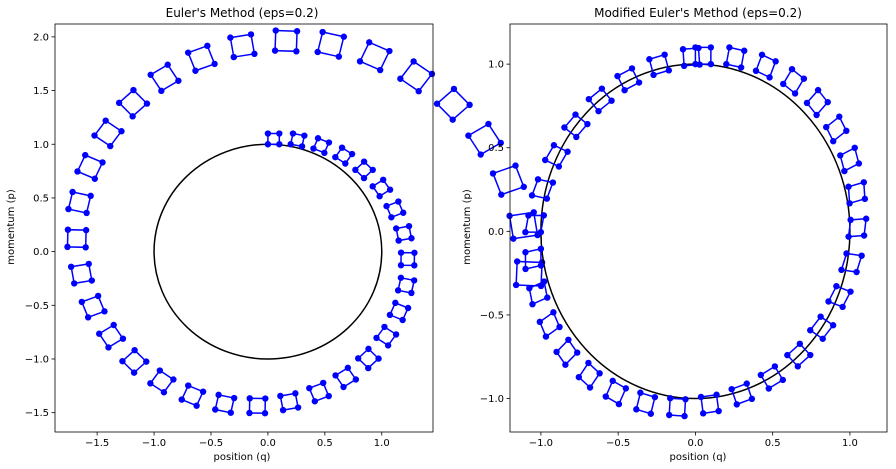 This screenshot has width=896, height=469. Describe the element at coordinates (37, 306) in the screenshot. I see `y-tick-label-euler: −0.5` at that location.